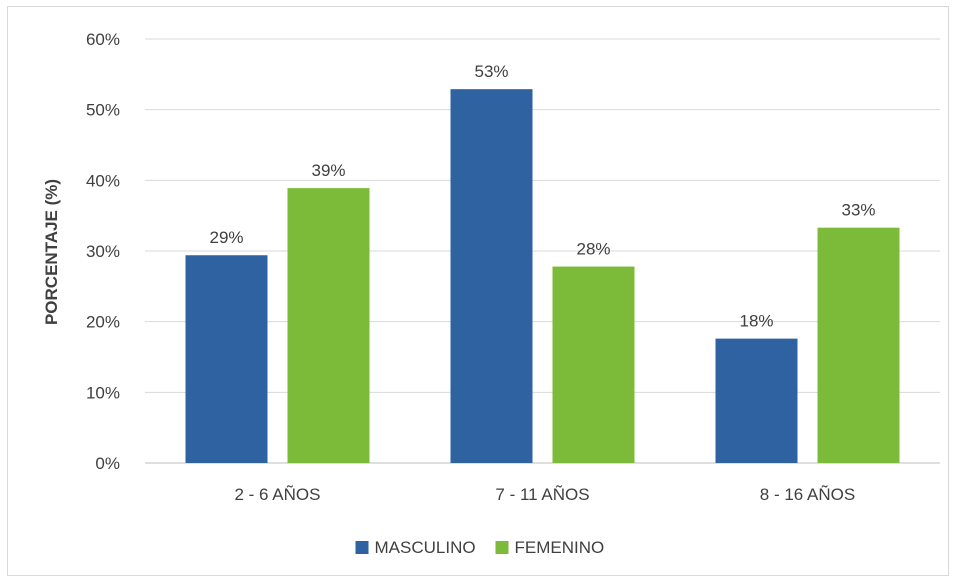  What do you see at coordinates (103, 180) in the screenshot?
I see `y-tick-label: 40%` at bounding box center [103, 180].